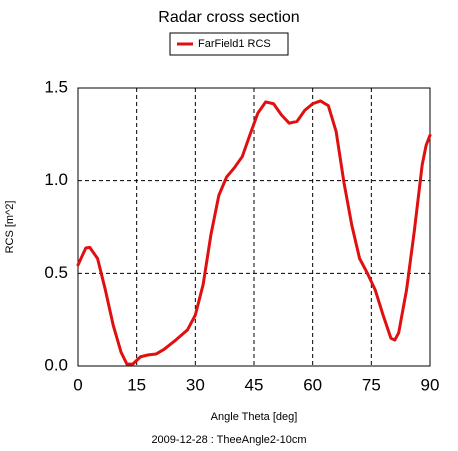 This screenshot has height=451, width=458. I want to click on y-tick-label: 0.0, so click(56, 364).